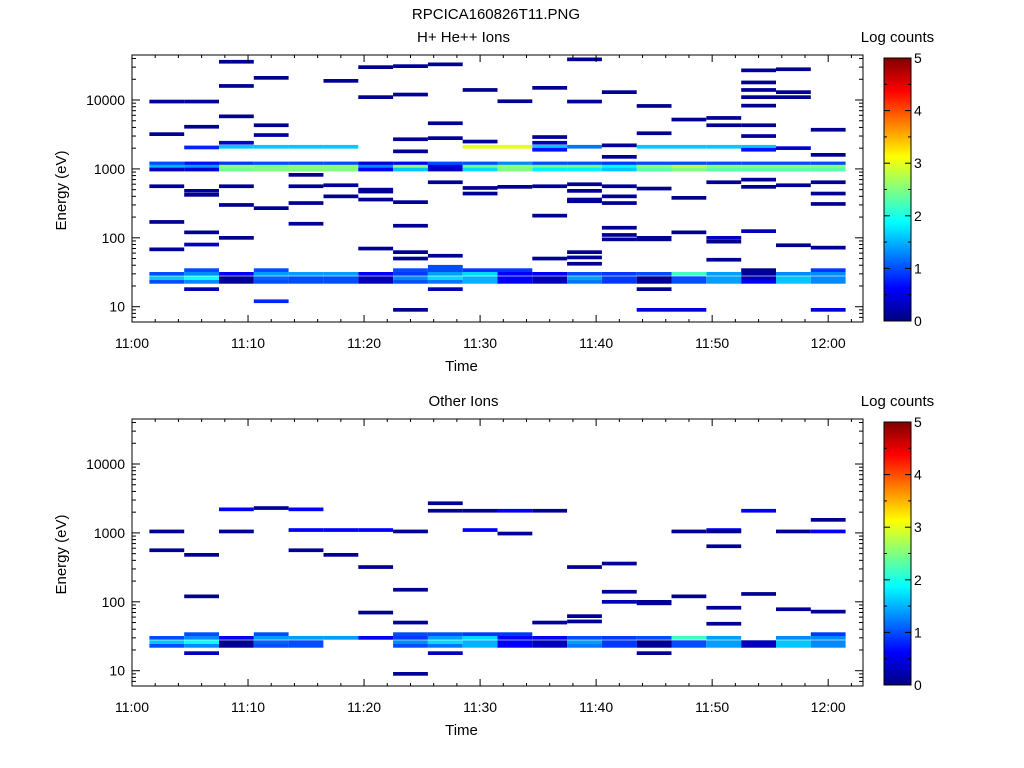  Describe the element at coordinates (132, 343) in the screenshot. I see `x-tick-label: 11:00` at that location.